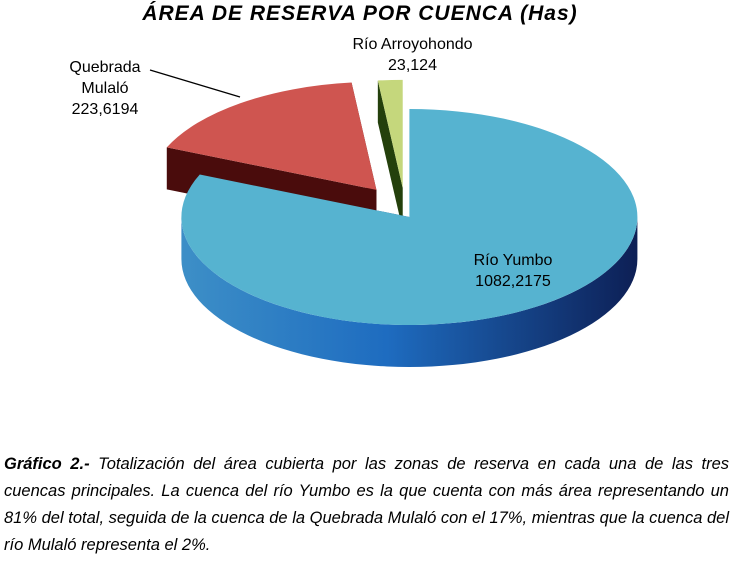  What do you see at coordinates (105, 78) in the screenshot?
I see `label-category: Quebrada Mulaló` at bounding box center [105, 78].